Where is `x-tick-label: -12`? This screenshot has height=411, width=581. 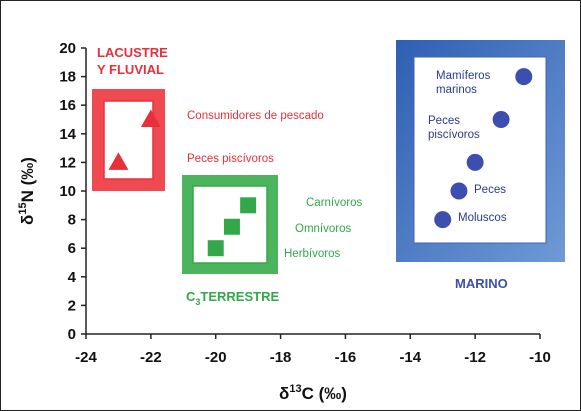
x-tick-label: -12 is located at coordinates (475, 357).